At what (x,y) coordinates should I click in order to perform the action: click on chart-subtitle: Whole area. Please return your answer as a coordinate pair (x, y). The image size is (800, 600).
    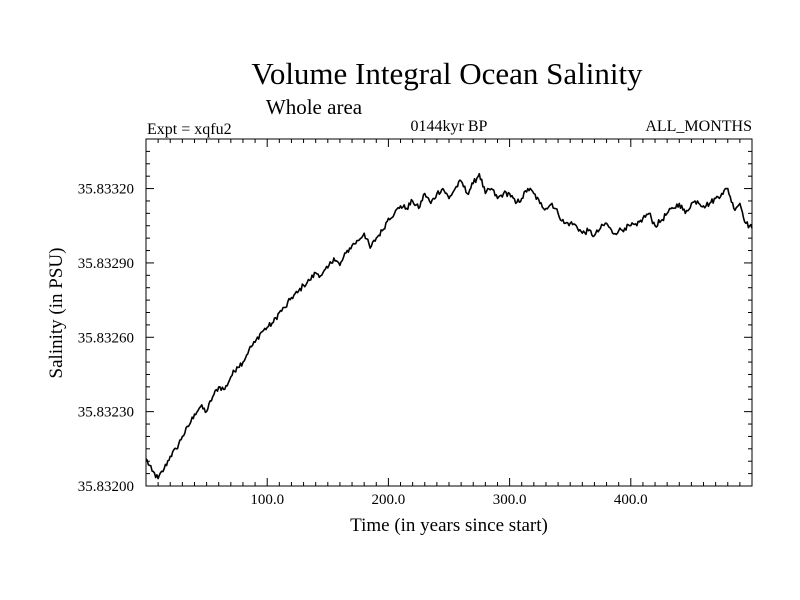
    Looking at the image, I should click on (314, 107).